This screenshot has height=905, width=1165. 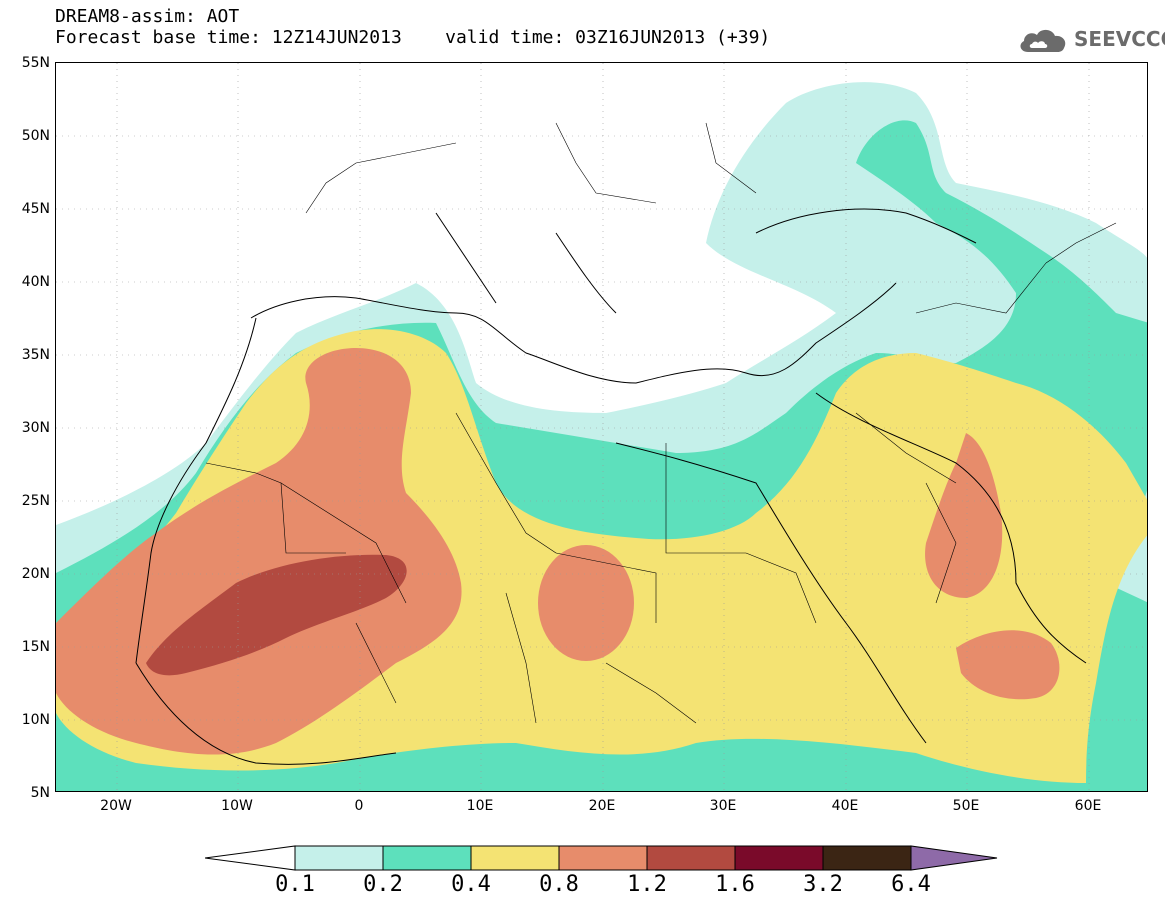 I want to click on lon-label-30e: 30E, so click(x=723, y=806).